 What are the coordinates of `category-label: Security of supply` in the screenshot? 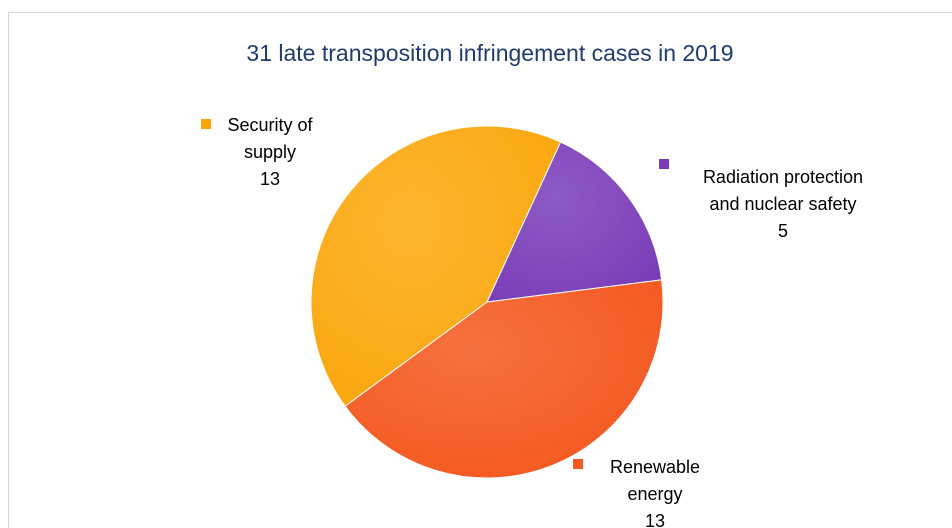 It's located at (270, 138).